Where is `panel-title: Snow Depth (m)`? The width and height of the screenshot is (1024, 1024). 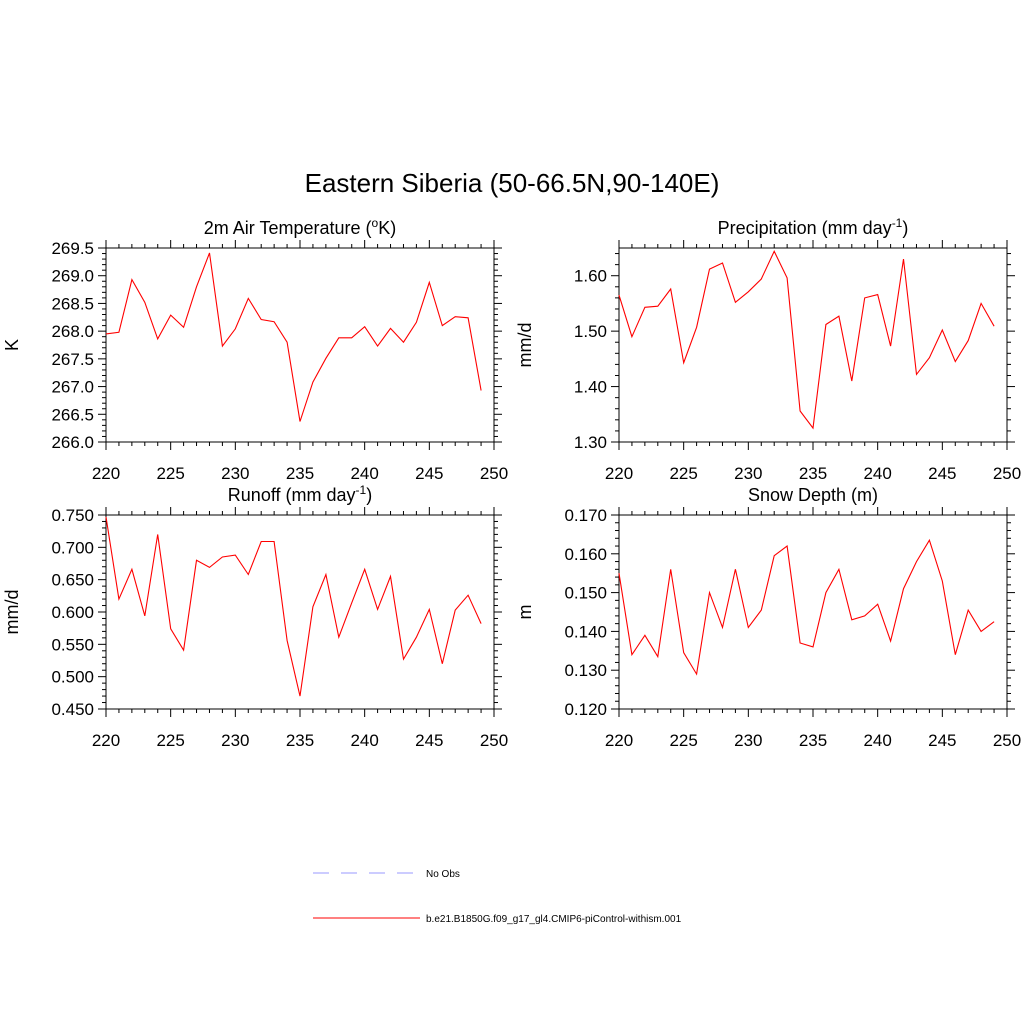 panel-title: Snow Depth (m) is located at coordinates (813, 495).